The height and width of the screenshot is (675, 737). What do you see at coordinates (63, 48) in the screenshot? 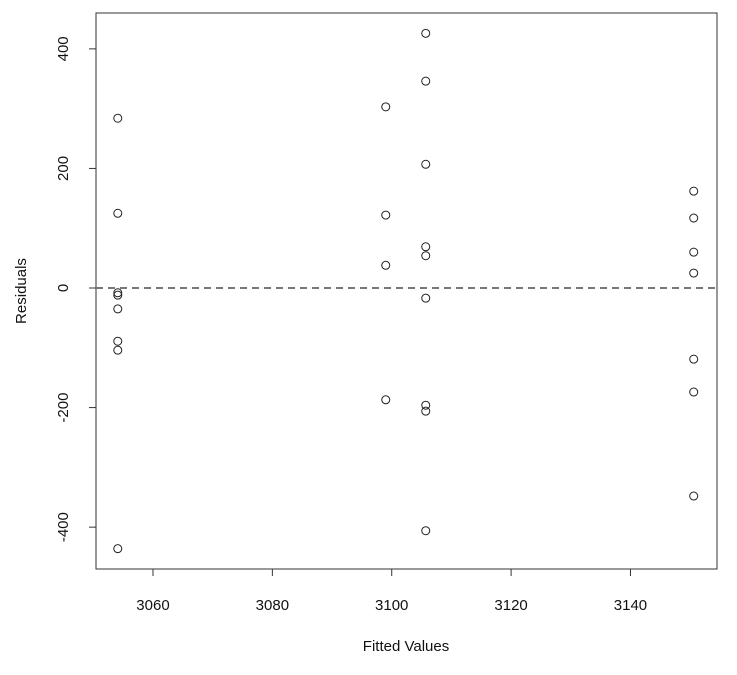
I see `y-tick-label: 400` at bounding box center [63, 48].